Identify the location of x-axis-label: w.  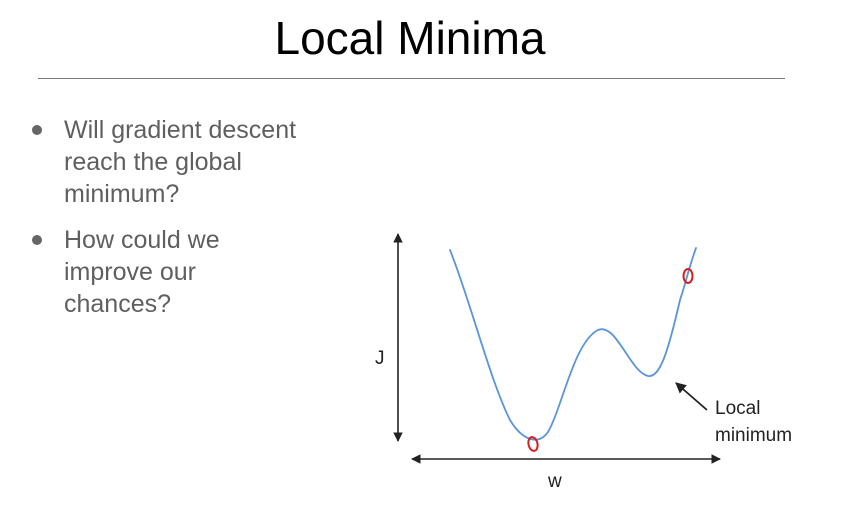
(554, 481).